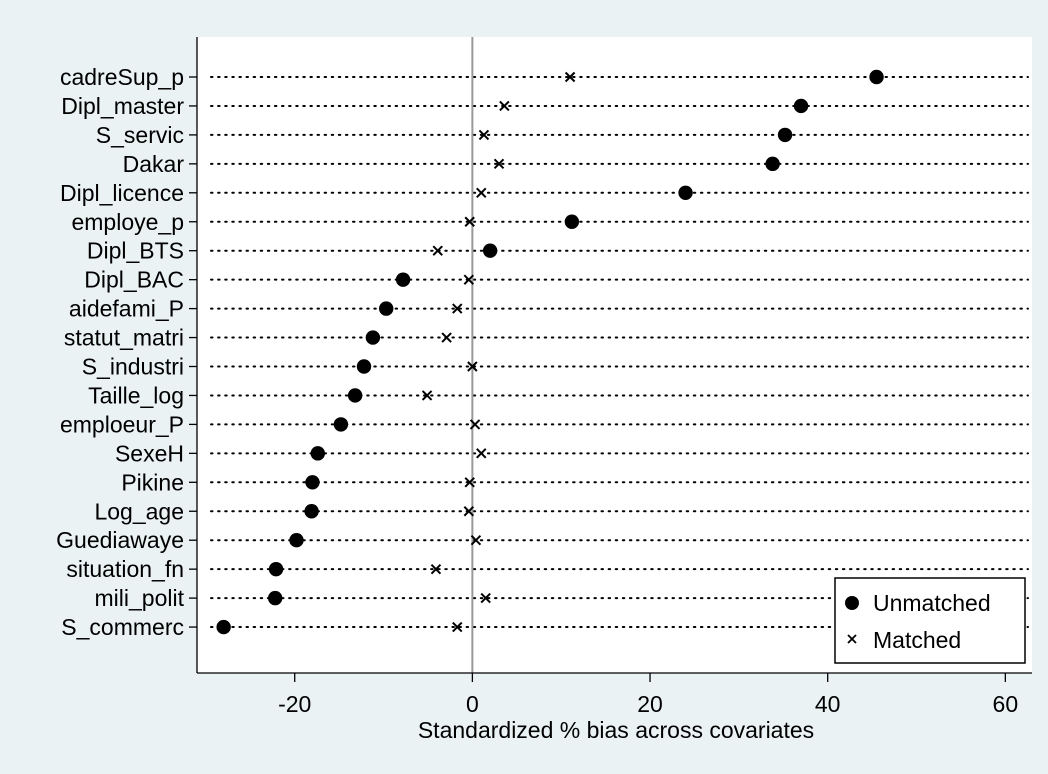 The width and height of the screenshot is (1048, 774). Describe the element at coordinates (122, 106) in the screenshot. I see `y-tick-label: Dipl_master` at that location.